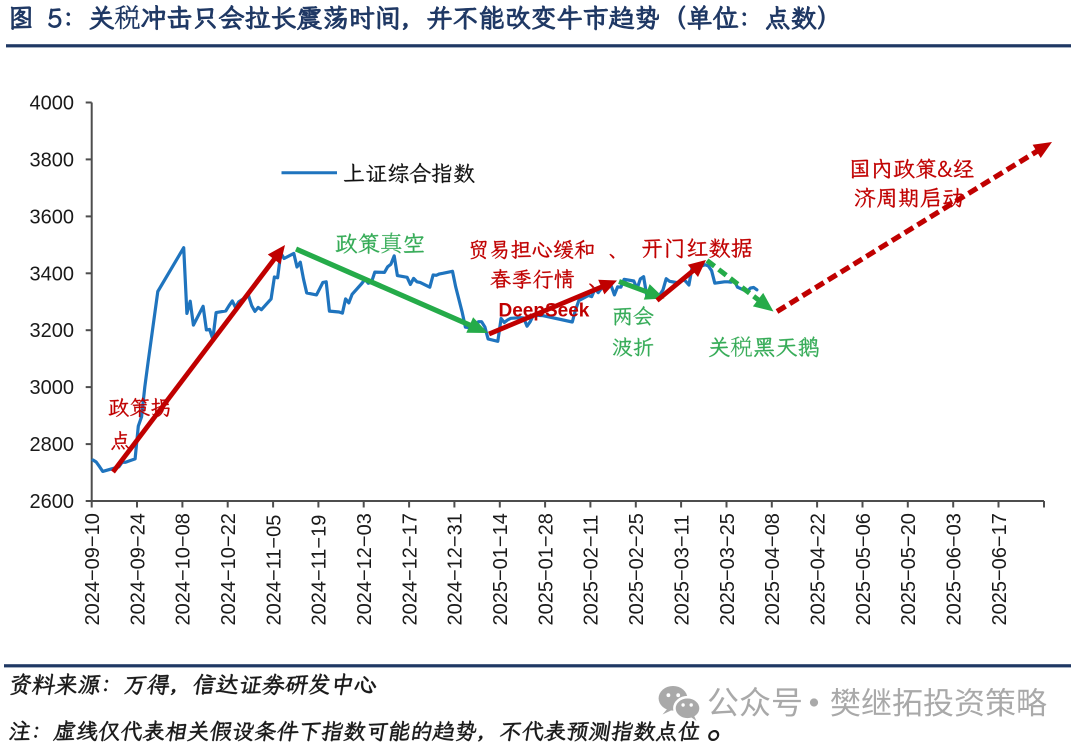  What do you see at coordinates (546, 569) in the screenshot?
I see `svg-text: 2025−01−28` at bounding box center [546, 569].